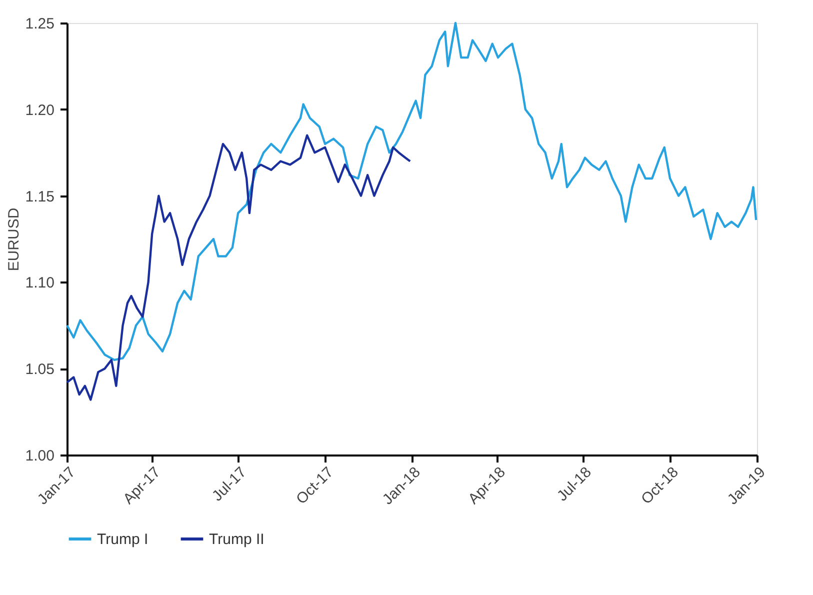  I want to click on y-tick-label: 1.20, so click(39, 110).